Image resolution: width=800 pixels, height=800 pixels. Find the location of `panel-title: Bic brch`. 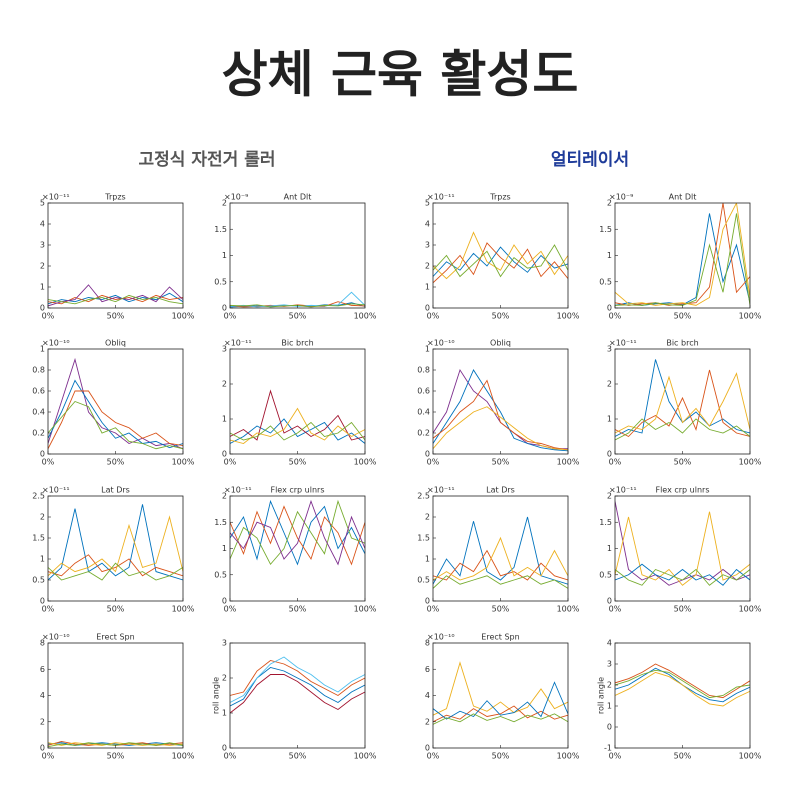

panel-title: Bic brch is located at coordinates (297, 343).